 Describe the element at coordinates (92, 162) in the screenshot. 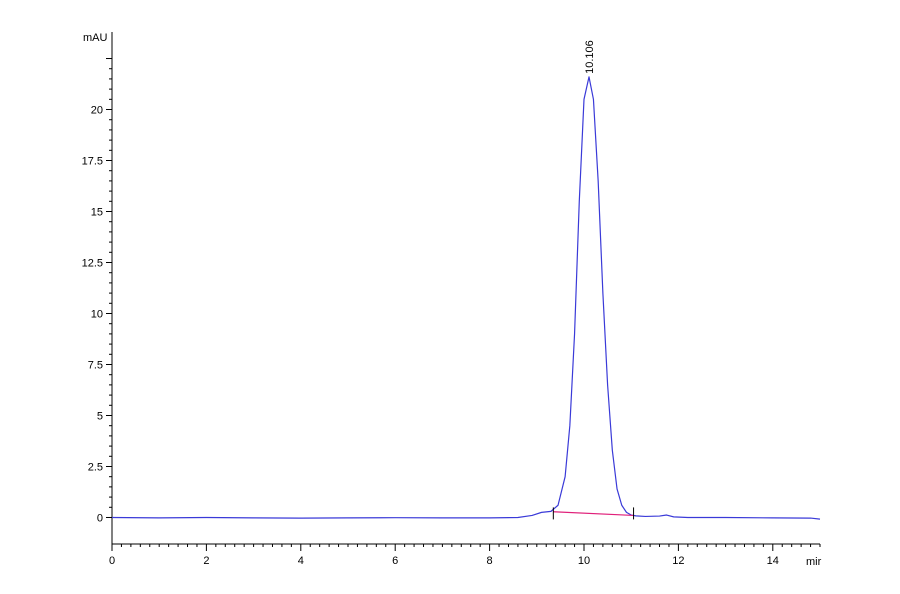

I see `y-tick-label: 17.5` at that location.